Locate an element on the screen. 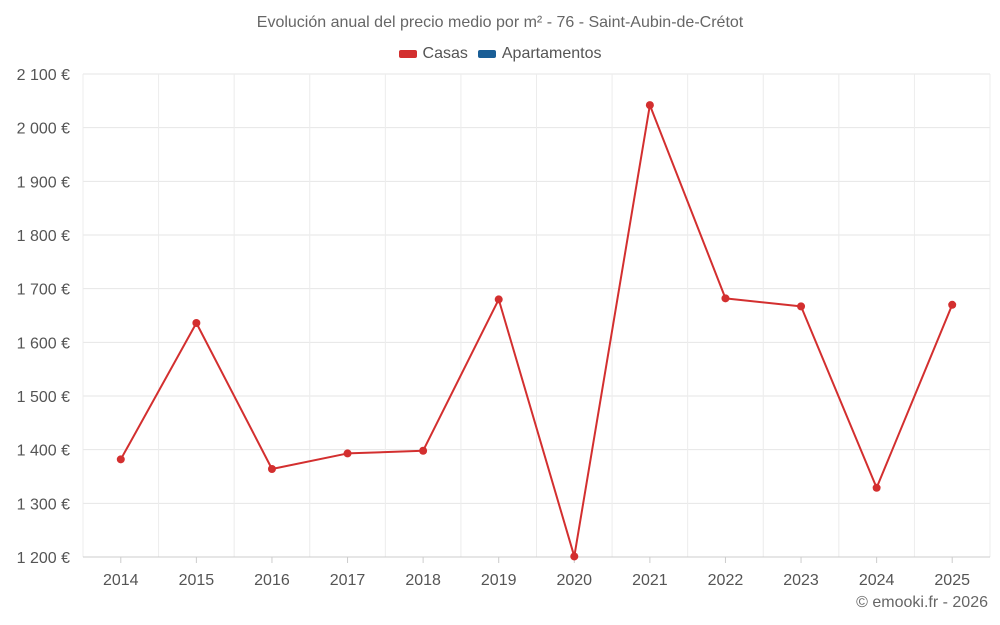 This screenshot has width=1000, height=625. y-tick-label: 1 600 € is located at coordinates (43, 343).